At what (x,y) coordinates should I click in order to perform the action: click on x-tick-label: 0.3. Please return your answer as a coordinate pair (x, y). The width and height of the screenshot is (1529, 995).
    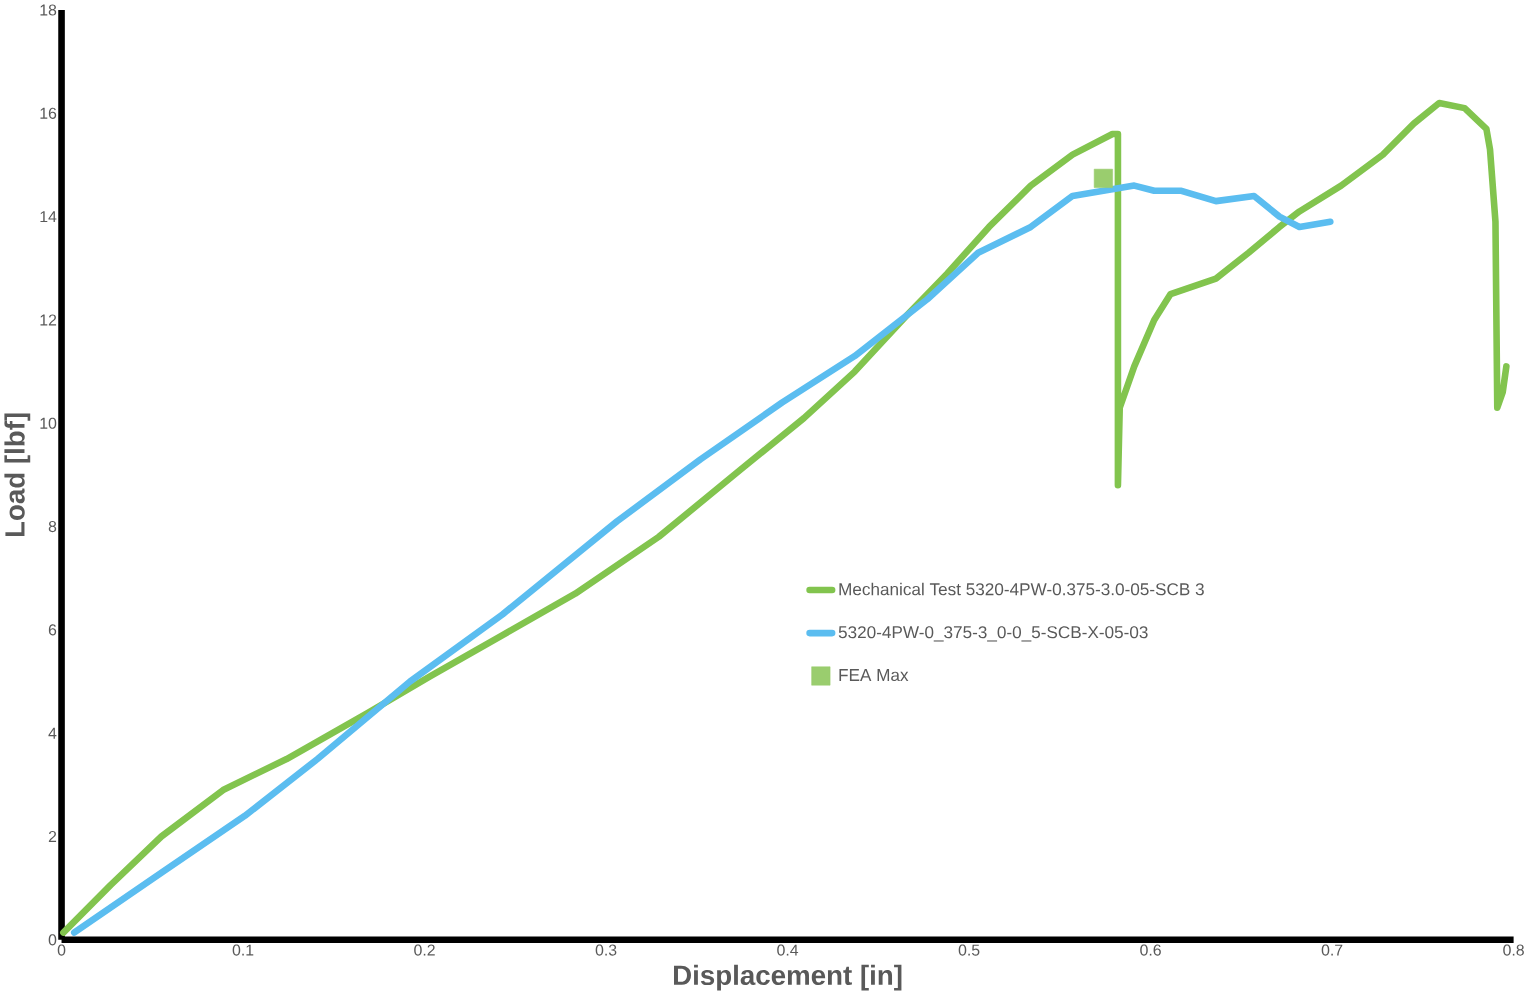
    Looking at the image, I should click on (606, 950).